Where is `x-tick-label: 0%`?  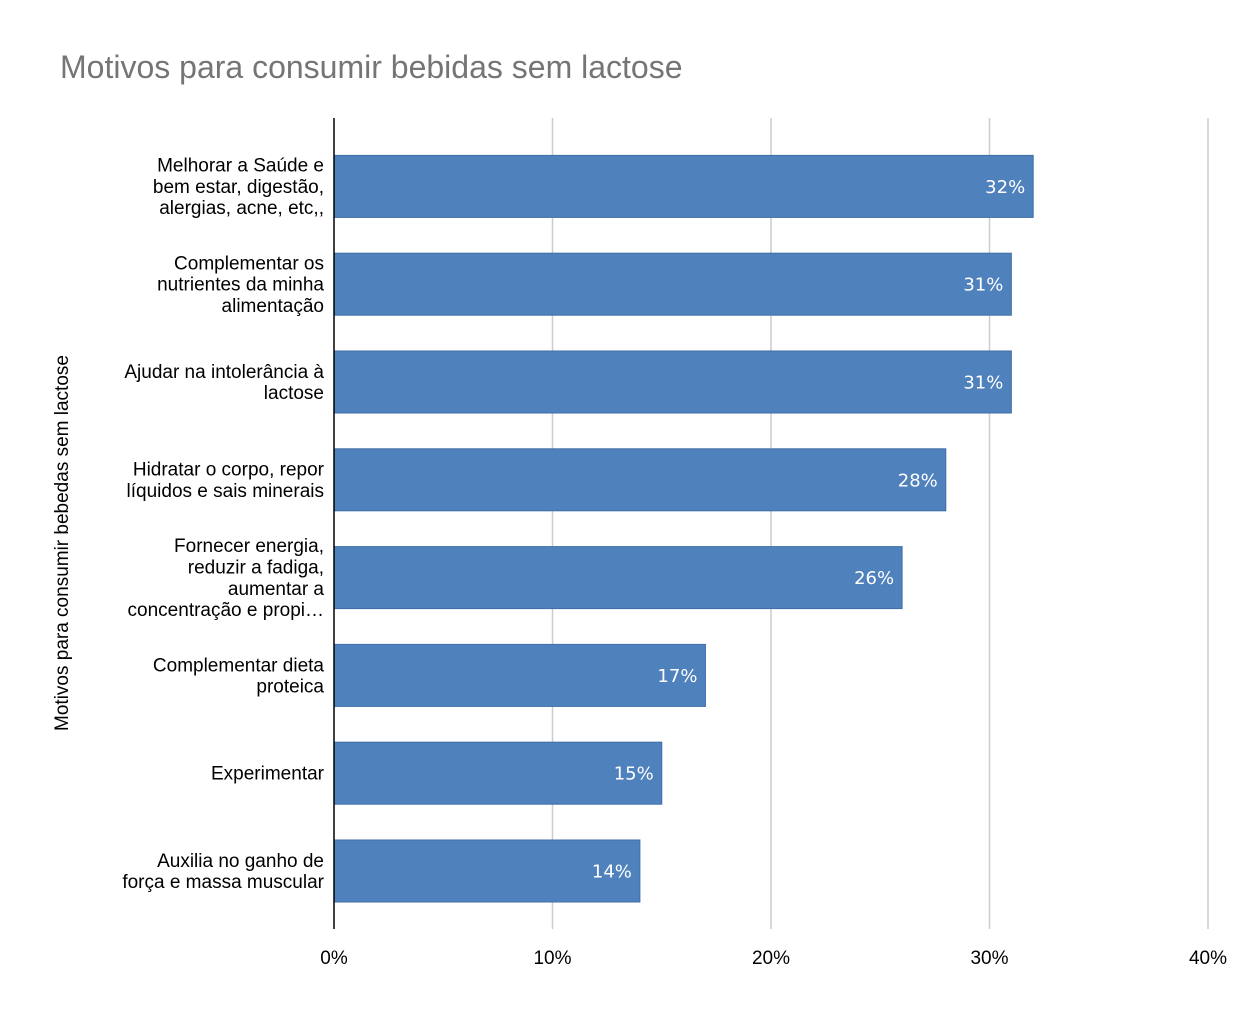
x-tick-label: 0% is located at coordinates (334, 958).